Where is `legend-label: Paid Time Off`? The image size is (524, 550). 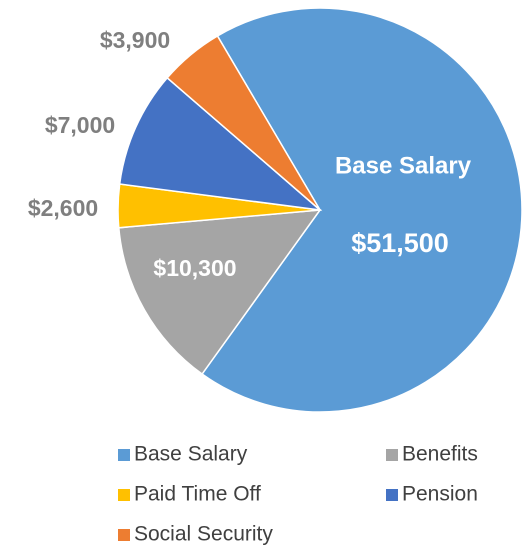
legend-label: Paid Time Off is located at coordinates (197, 494).